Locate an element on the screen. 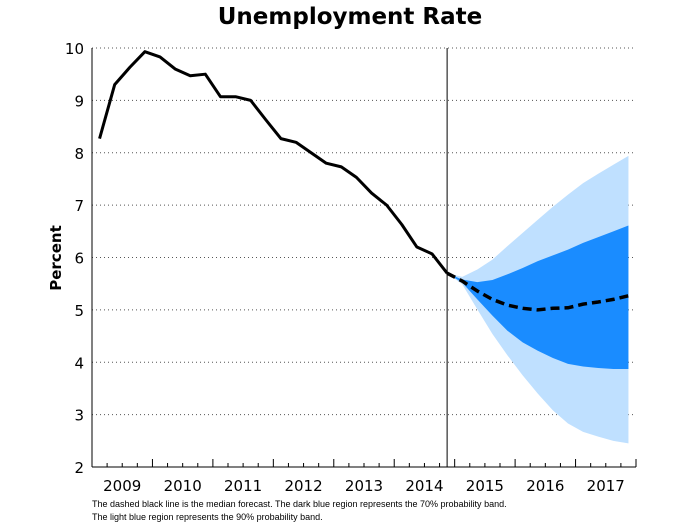  x-tick-label: 2010 is located at coordinates (183, 486).